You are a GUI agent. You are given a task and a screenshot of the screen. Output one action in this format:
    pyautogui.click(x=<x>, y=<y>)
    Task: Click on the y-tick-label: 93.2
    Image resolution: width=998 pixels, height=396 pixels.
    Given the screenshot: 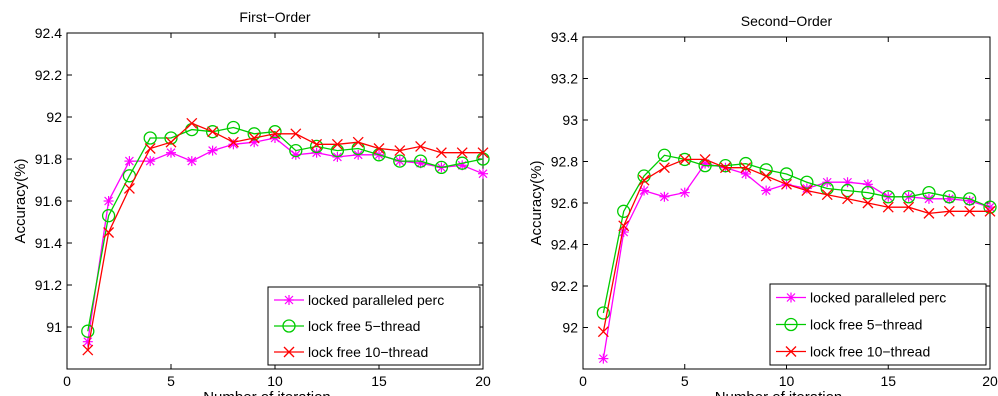 What is the action you would take?
    pyautogui.click(x=564, y=79)
    